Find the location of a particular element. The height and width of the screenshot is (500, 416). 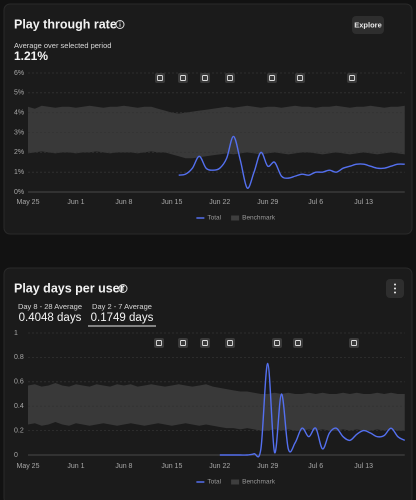

explore-button is located at coordinates (368, 25).